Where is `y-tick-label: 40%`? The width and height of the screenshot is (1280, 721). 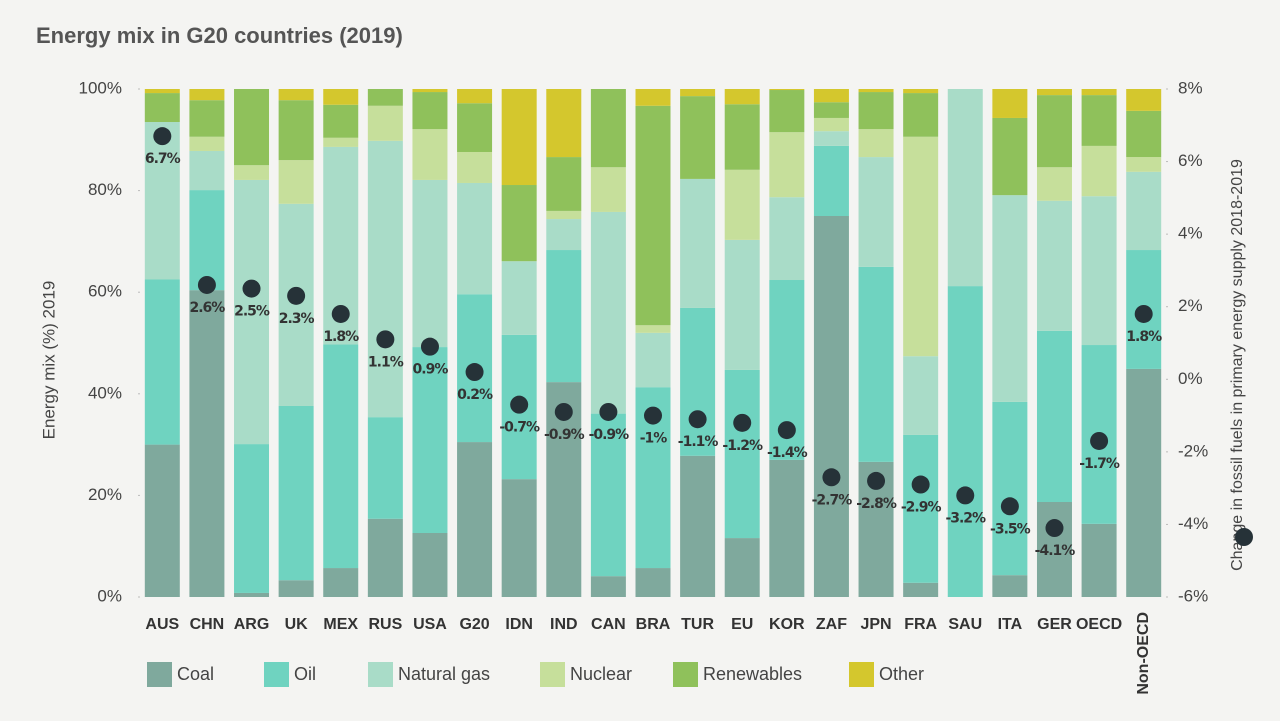
y-tick-label: 40% is located at coordinates (105, 392).